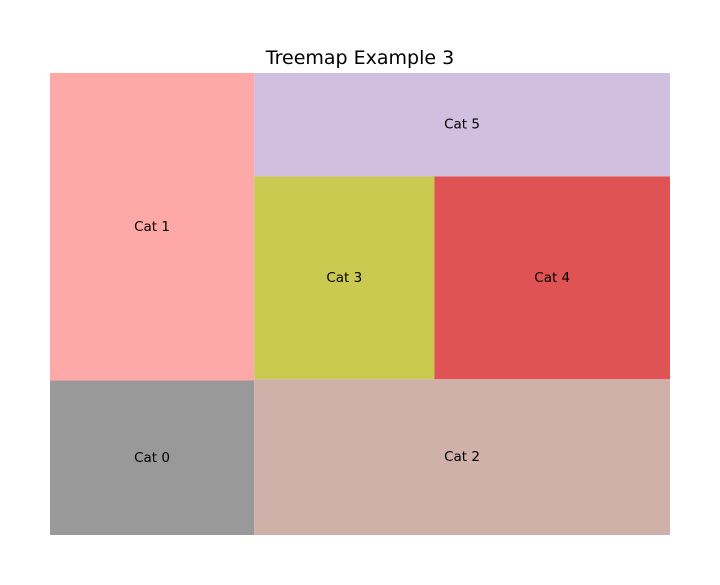 The image size is (720, 585). I want to click on treemap-label-cat-1: Cat 1, so click(152, 227).